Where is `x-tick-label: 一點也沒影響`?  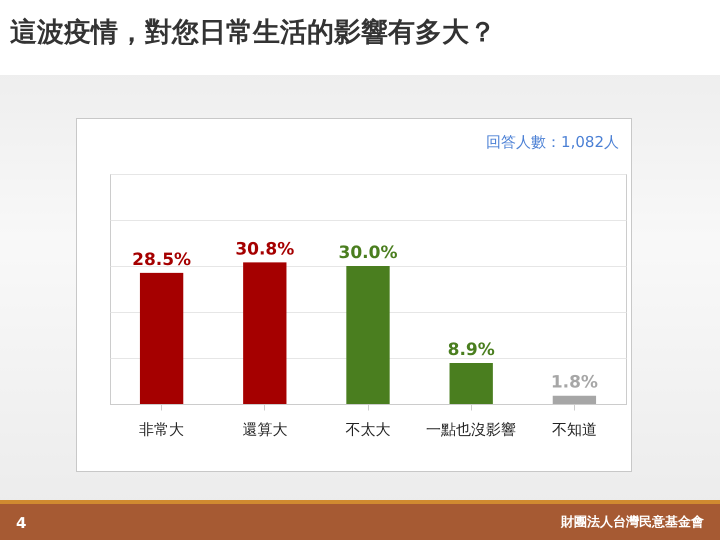
x-tick-label: 一點也沒影響 is located at coordinates (471, 429).